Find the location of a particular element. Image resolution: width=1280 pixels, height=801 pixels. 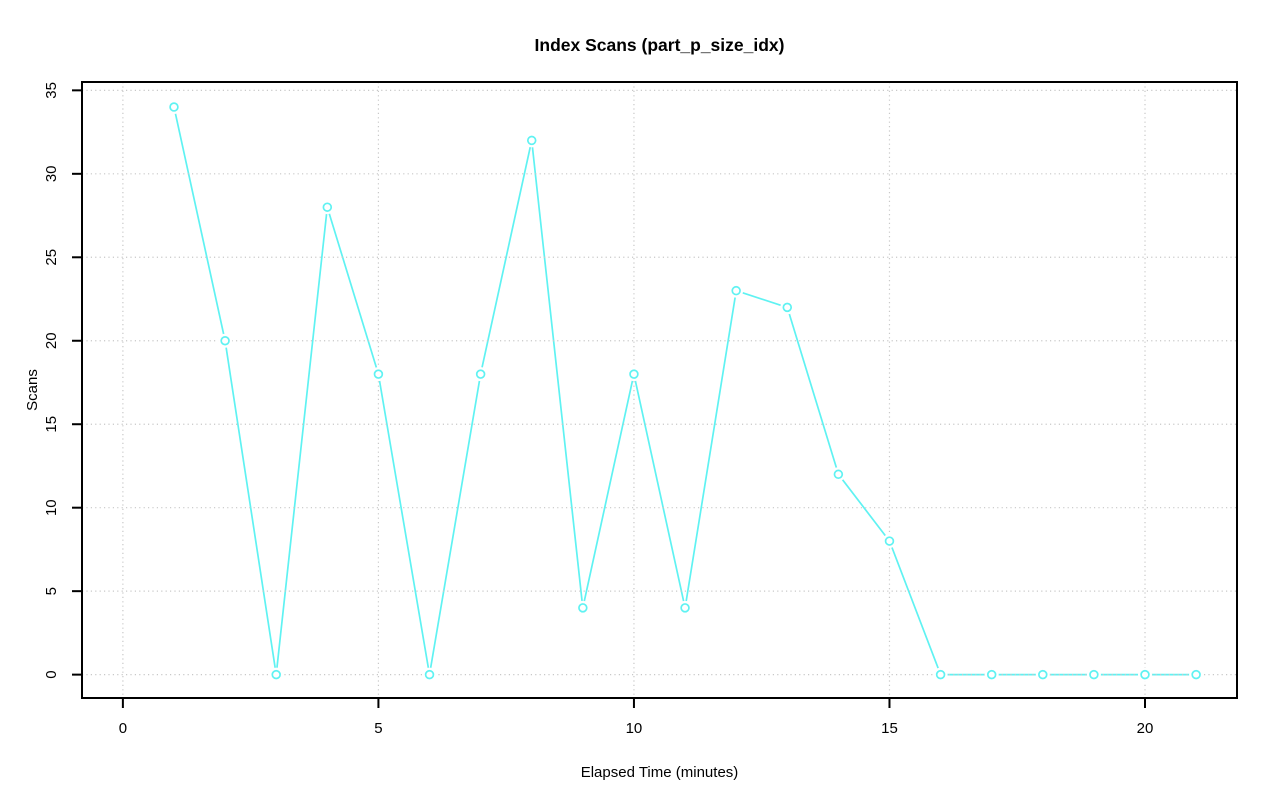

y-axis-tick-label: 30 is located at coordinates (51, 173).